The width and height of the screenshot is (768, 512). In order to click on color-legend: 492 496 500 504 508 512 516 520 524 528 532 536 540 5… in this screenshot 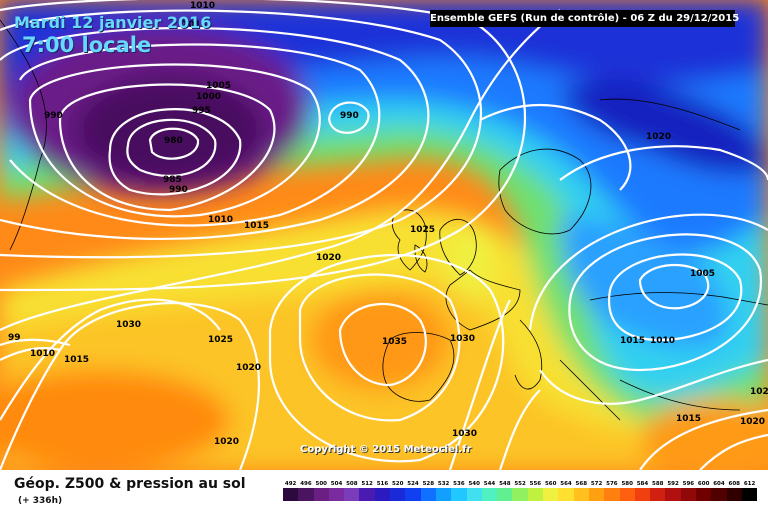, I will do `click(520, 490)`.